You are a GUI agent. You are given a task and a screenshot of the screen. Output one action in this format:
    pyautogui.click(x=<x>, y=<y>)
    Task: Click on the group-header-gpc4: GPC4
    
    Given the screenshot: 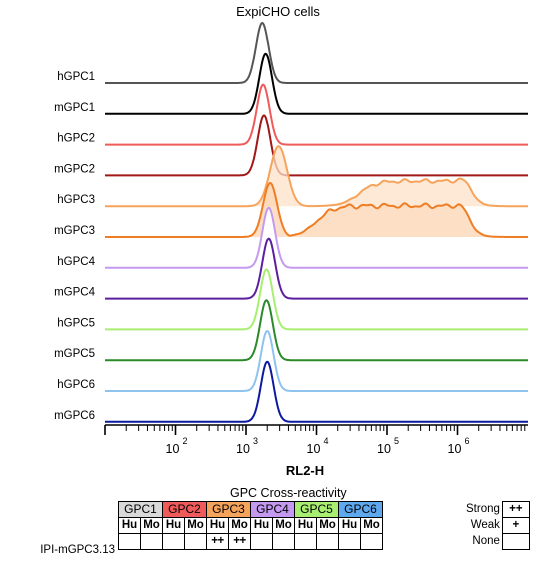 What is the action you would take?
    pyautogui.click(x=272, y=509)
    